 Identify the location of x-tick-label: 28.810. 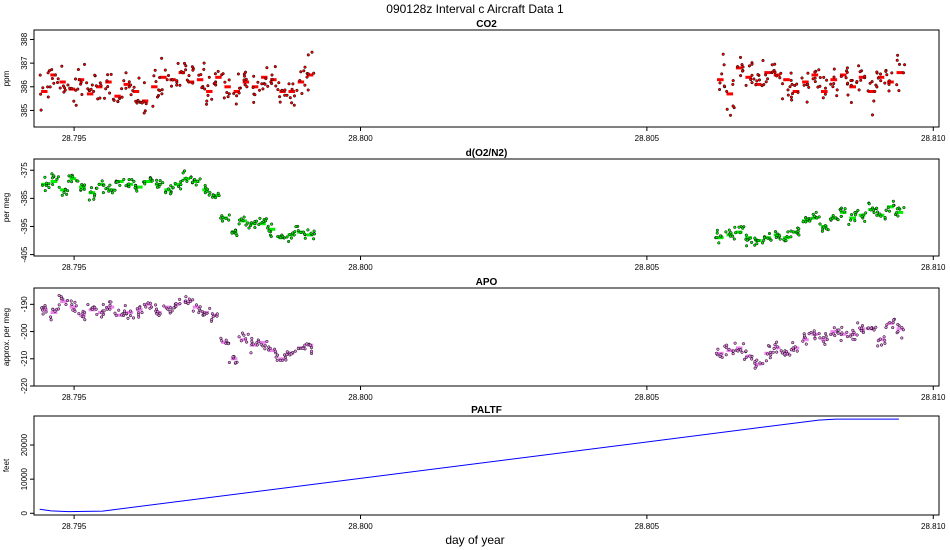
(933, 267).